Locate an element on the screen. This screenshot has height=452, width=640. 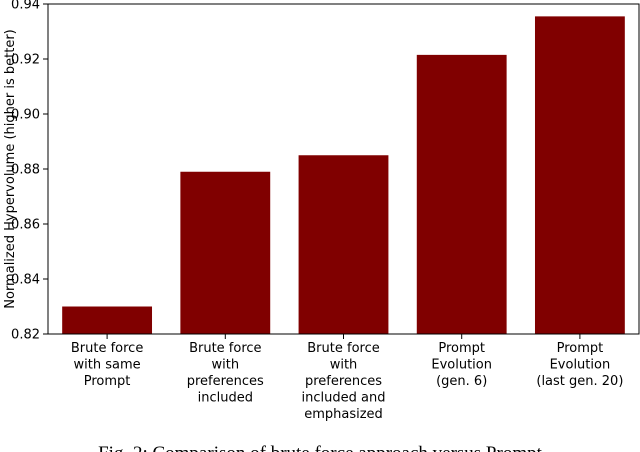
y-tick-label: 0.88 is located at coordinates (25, 170).